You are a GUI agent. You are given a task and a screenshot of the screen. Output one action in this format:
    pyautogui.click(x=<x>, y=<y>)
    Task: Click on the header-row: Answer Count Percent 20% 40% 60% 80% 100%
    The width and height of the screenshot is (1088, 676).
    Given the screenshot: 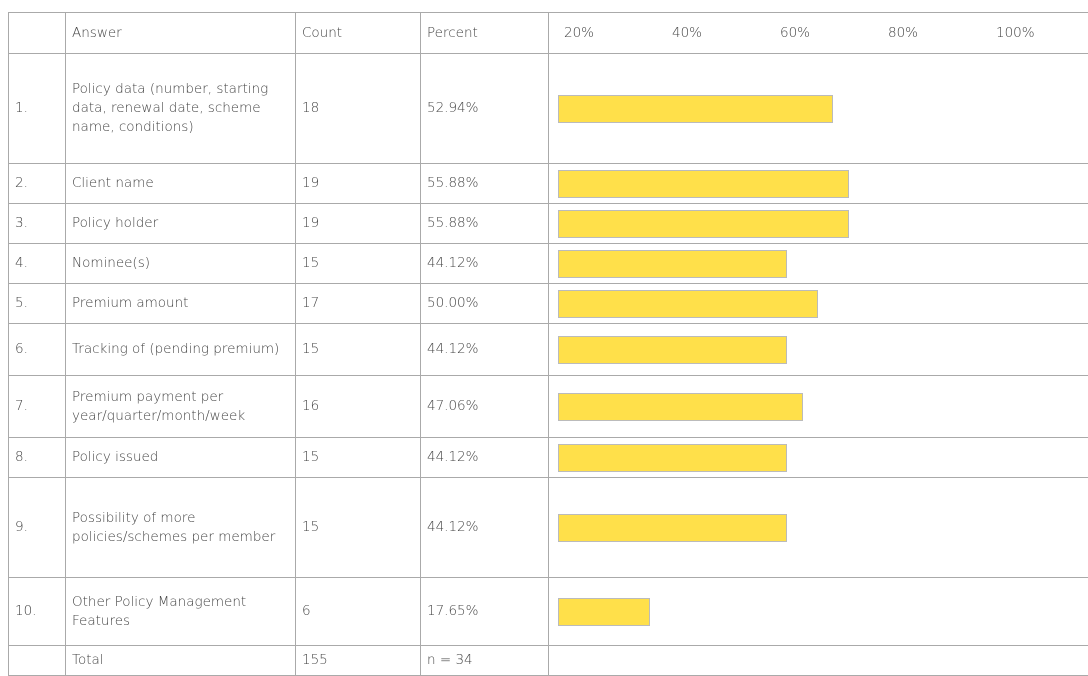 What is the action you would take?
    pyautogui.click(x=548, y=33)
    